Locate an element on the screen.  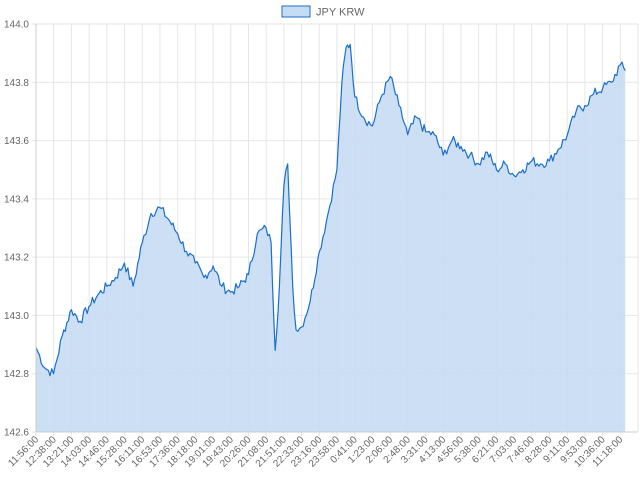
y-tick-label: 143.6 is located at coordinates (16, 141).